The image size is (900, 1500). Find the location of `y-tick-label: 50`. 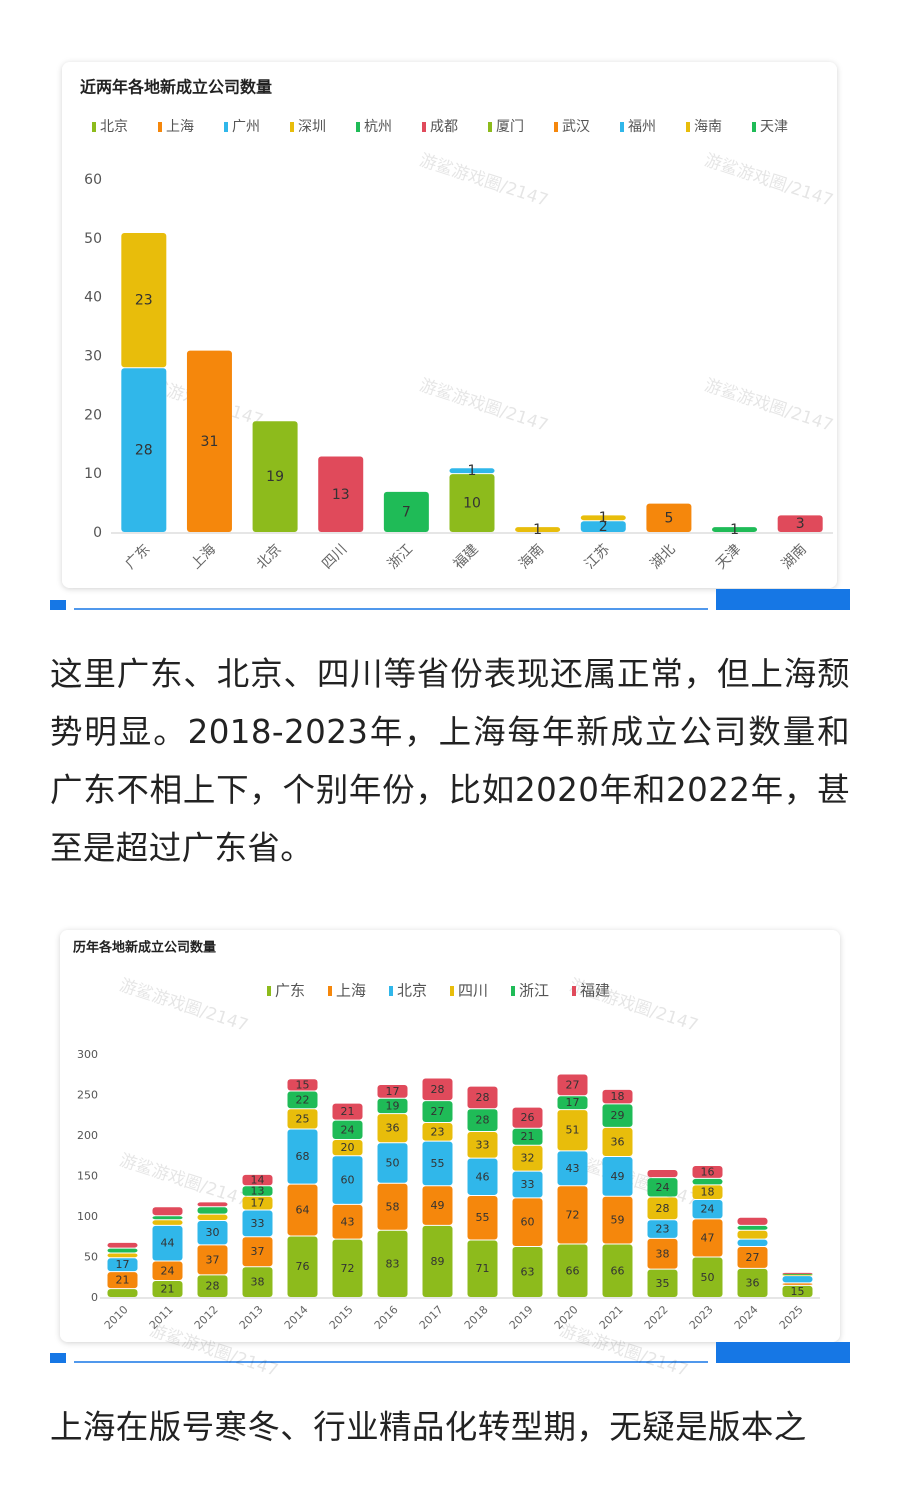

y-tick-label: 50 is located at coordinates (93, 239).